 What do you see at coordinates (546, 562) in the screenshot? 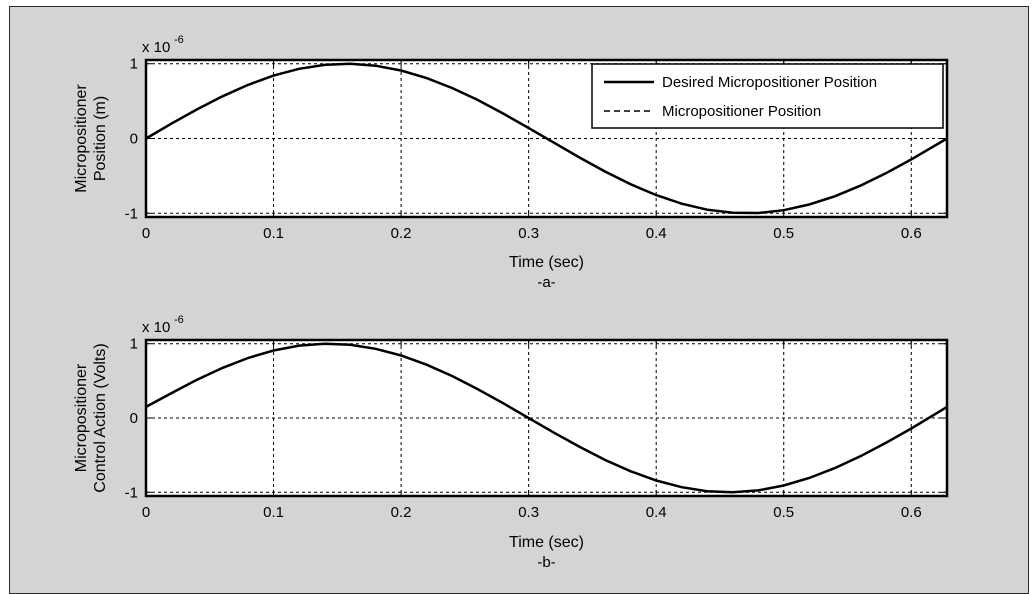
I see `panel-label: -b-` at bounding box center [546, 562].